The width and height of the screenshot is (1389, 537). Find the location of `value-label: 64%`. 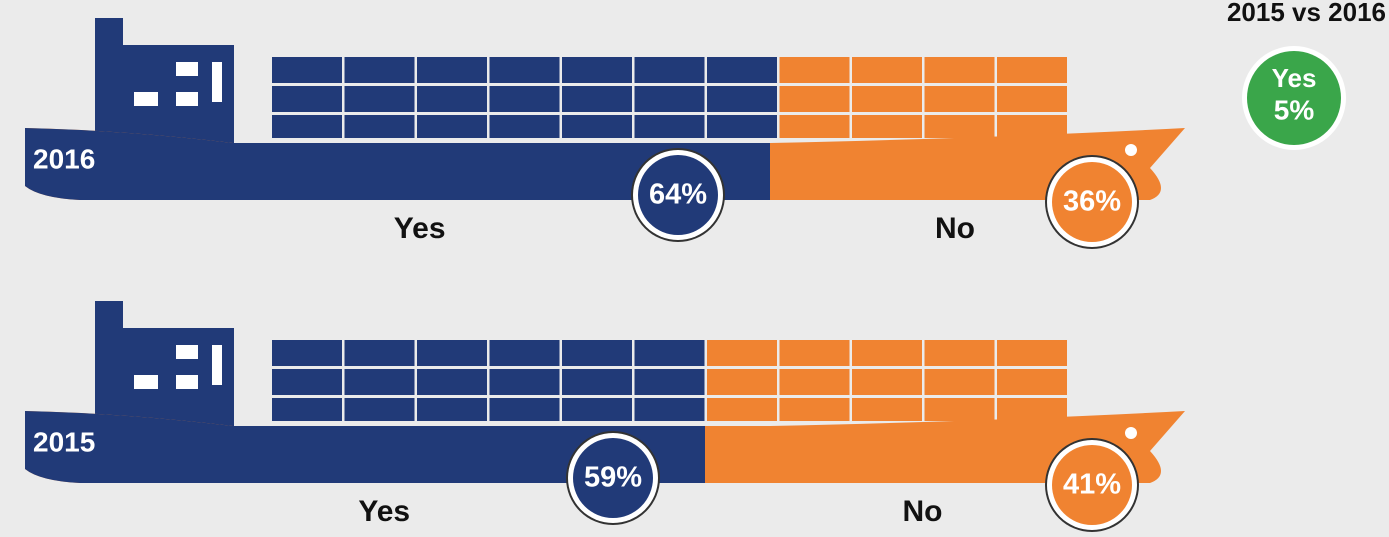

value-label: 64% is located at coordinates (678, 195).